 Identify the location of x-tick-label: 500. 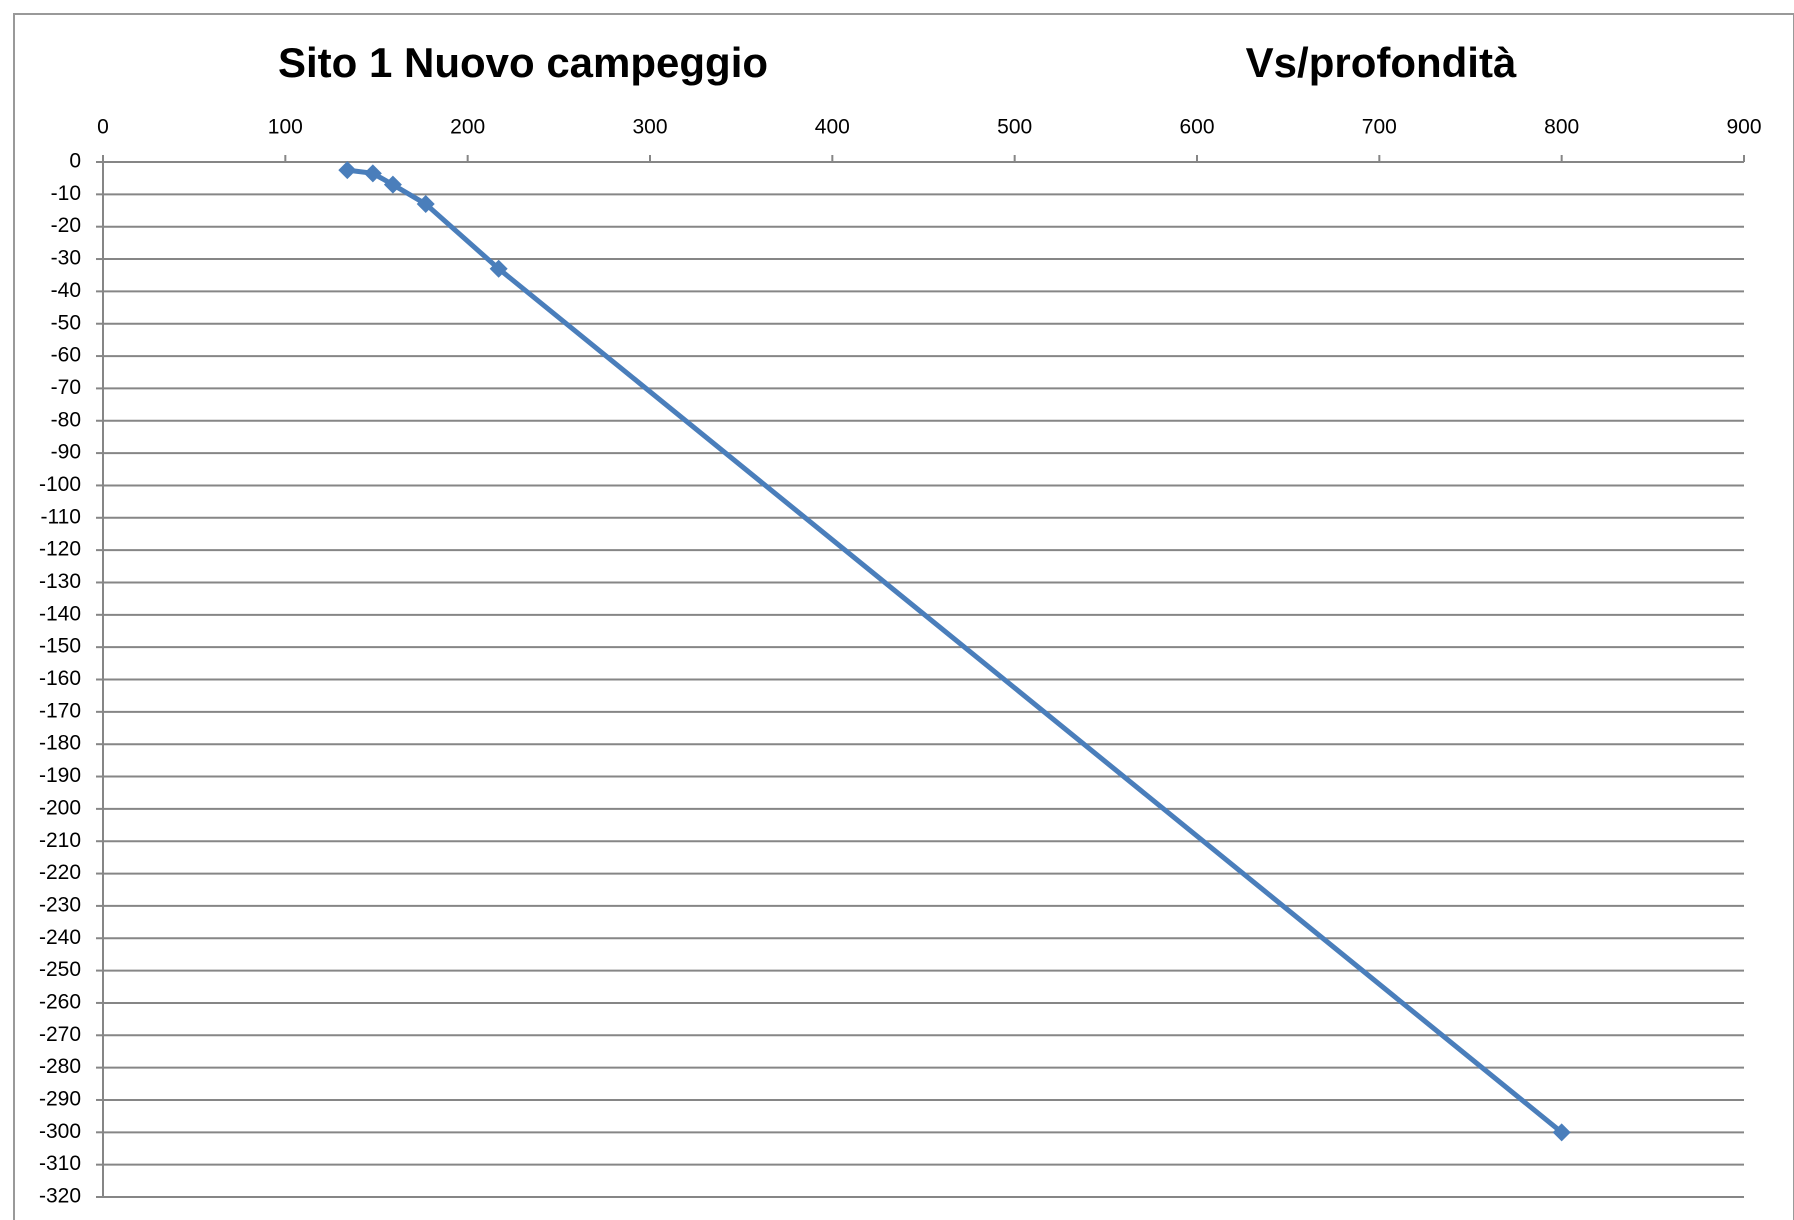
(1014, 127).